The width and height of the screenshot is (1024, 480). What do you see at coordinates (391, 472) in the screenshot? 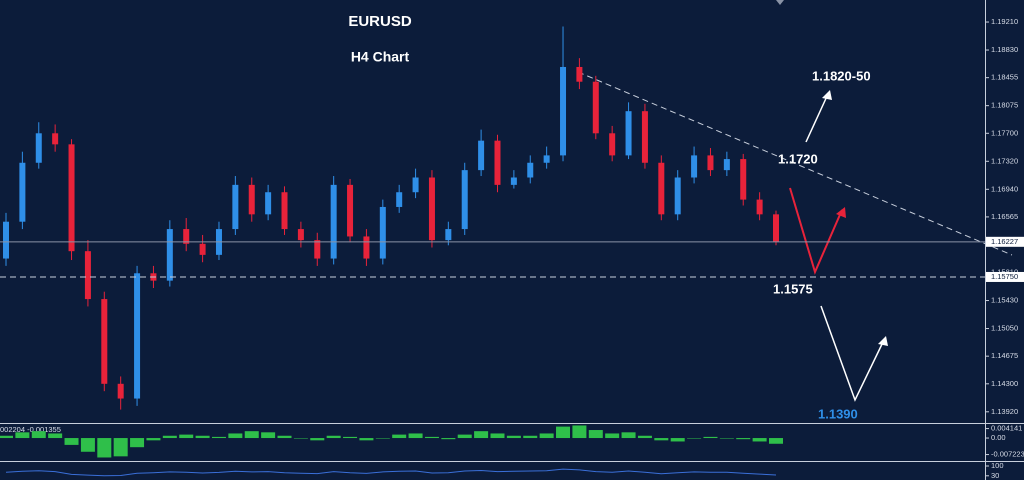
I see `indicator-line` at bounding box center [391, 472].